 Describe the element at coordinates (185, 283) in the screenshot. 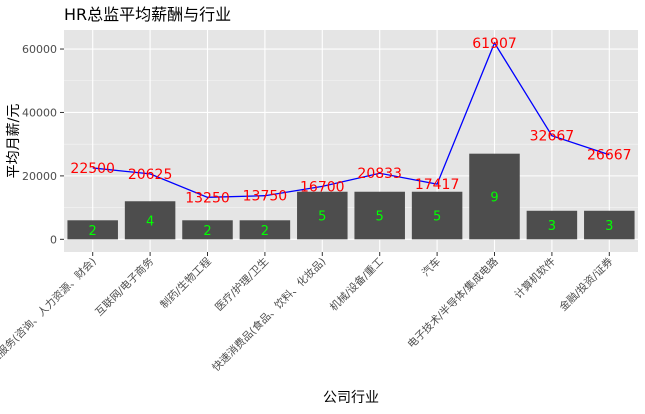

I see `x-tick-label: 制药/生物工程` at that location.